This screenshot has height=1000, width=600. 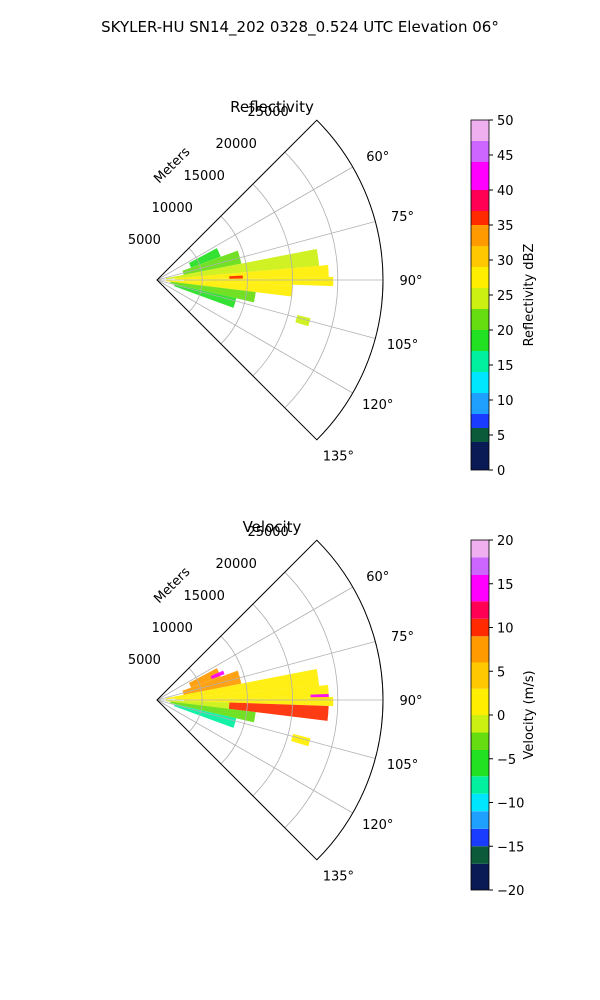 I want to click on colorbar: 0 5 10 15 20 25 30 35 40 45 50 Reflectivity dBZ, so click(x=503, y=296).